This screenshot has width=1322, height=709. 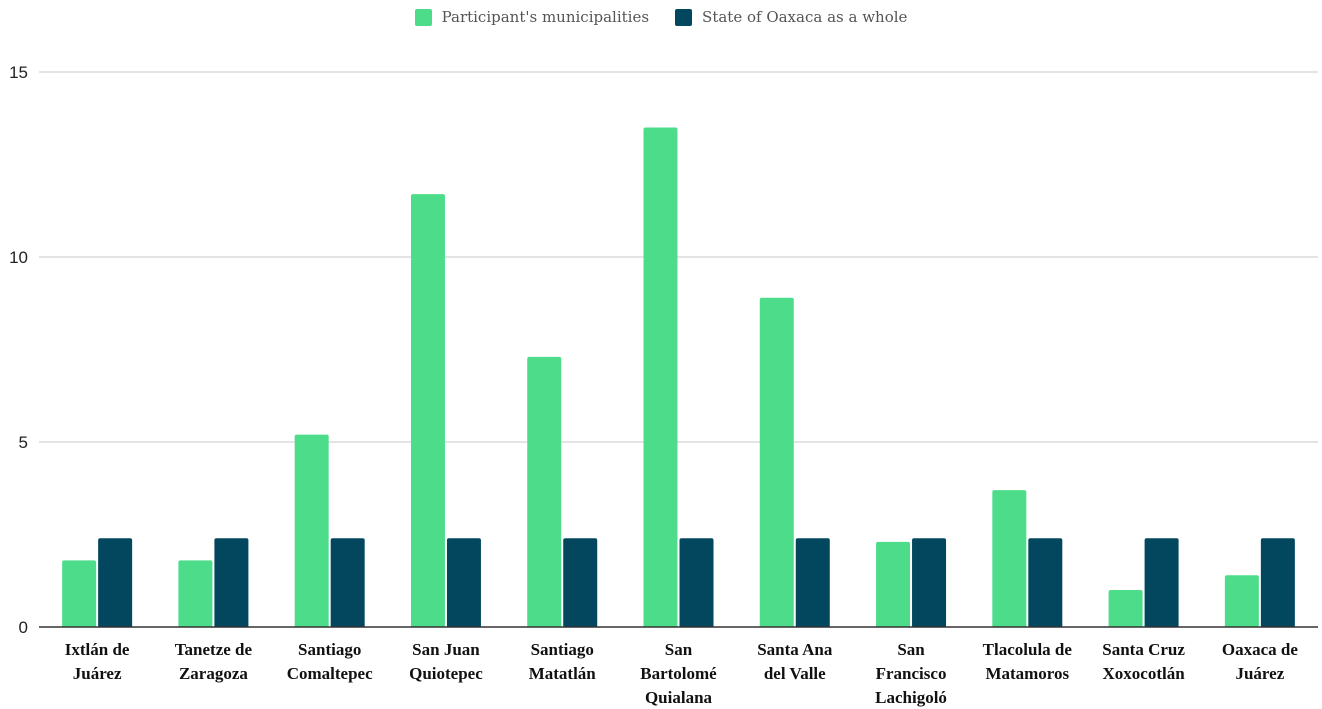 What do you see at coordinates (97, 661) in the screenshot?
I see `x-tick-label: Ixtlán de Juárez` at bounding box center [97, 661].